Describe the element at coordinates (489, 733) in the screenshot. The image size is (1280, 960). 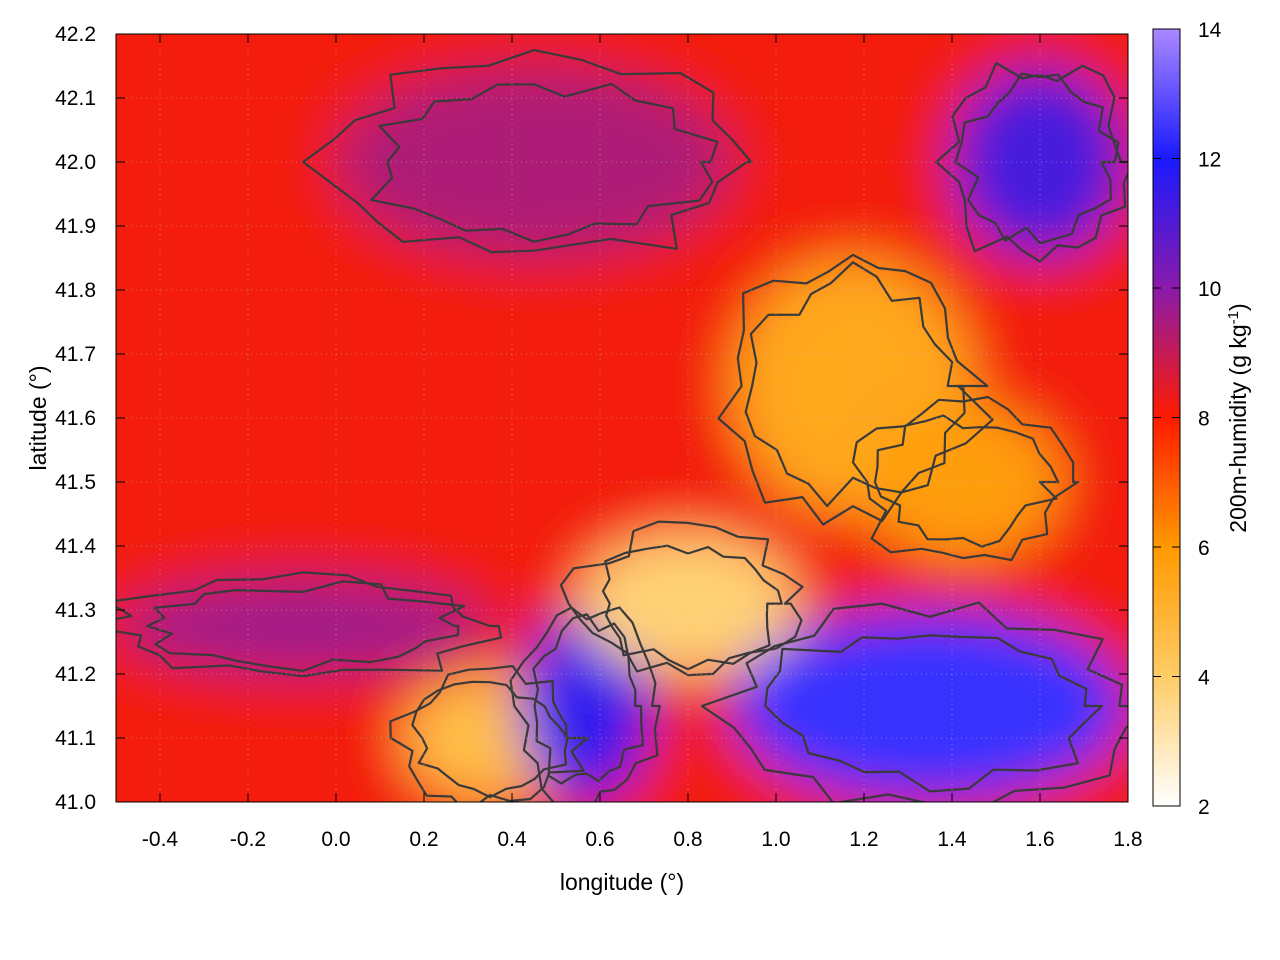
I see `contour-southwest-orange` at that location.